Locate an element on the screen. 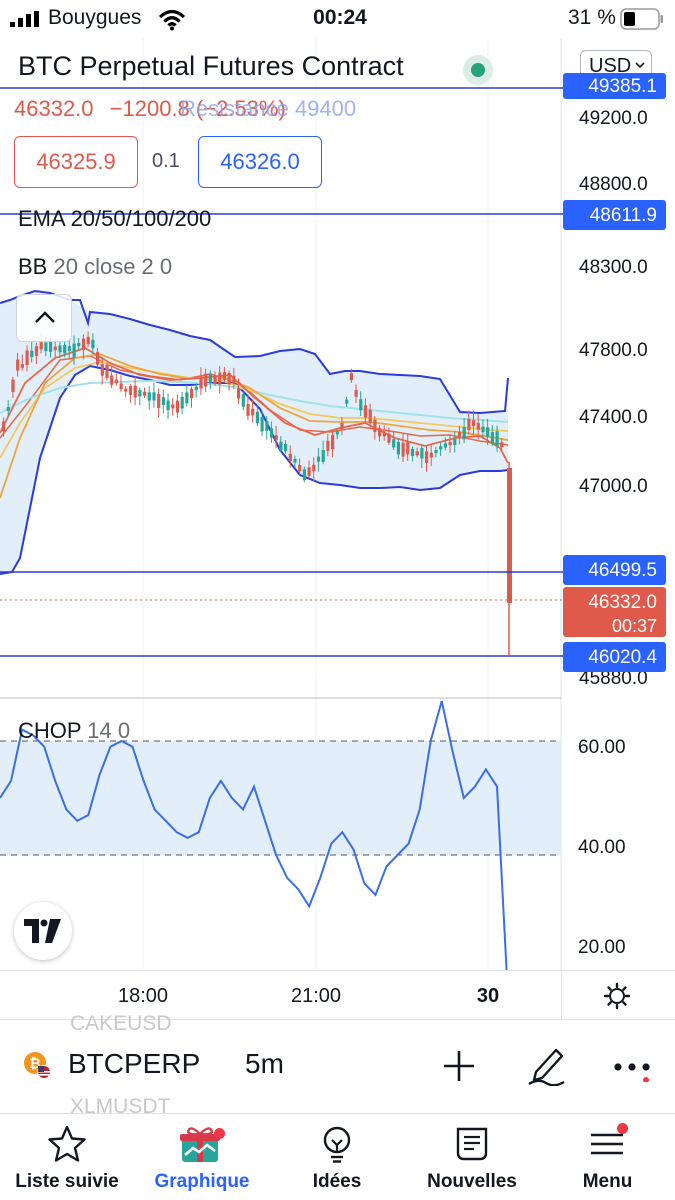 This screenshot has height=1200, width=675. hline-tag-49385: 49385.1 is located at coordinates (614, 86).